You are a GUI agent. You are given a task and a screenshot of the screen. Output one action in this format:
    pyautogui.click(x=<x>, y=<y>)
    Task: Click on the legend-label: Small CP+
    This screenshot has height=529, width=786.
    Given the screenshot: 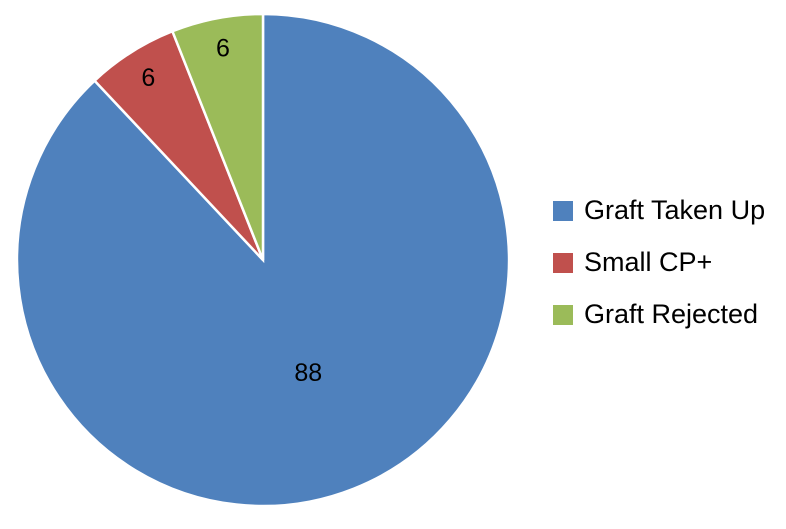 What is the action you would take?
    pyautogui.click(x=648, y=262)
    